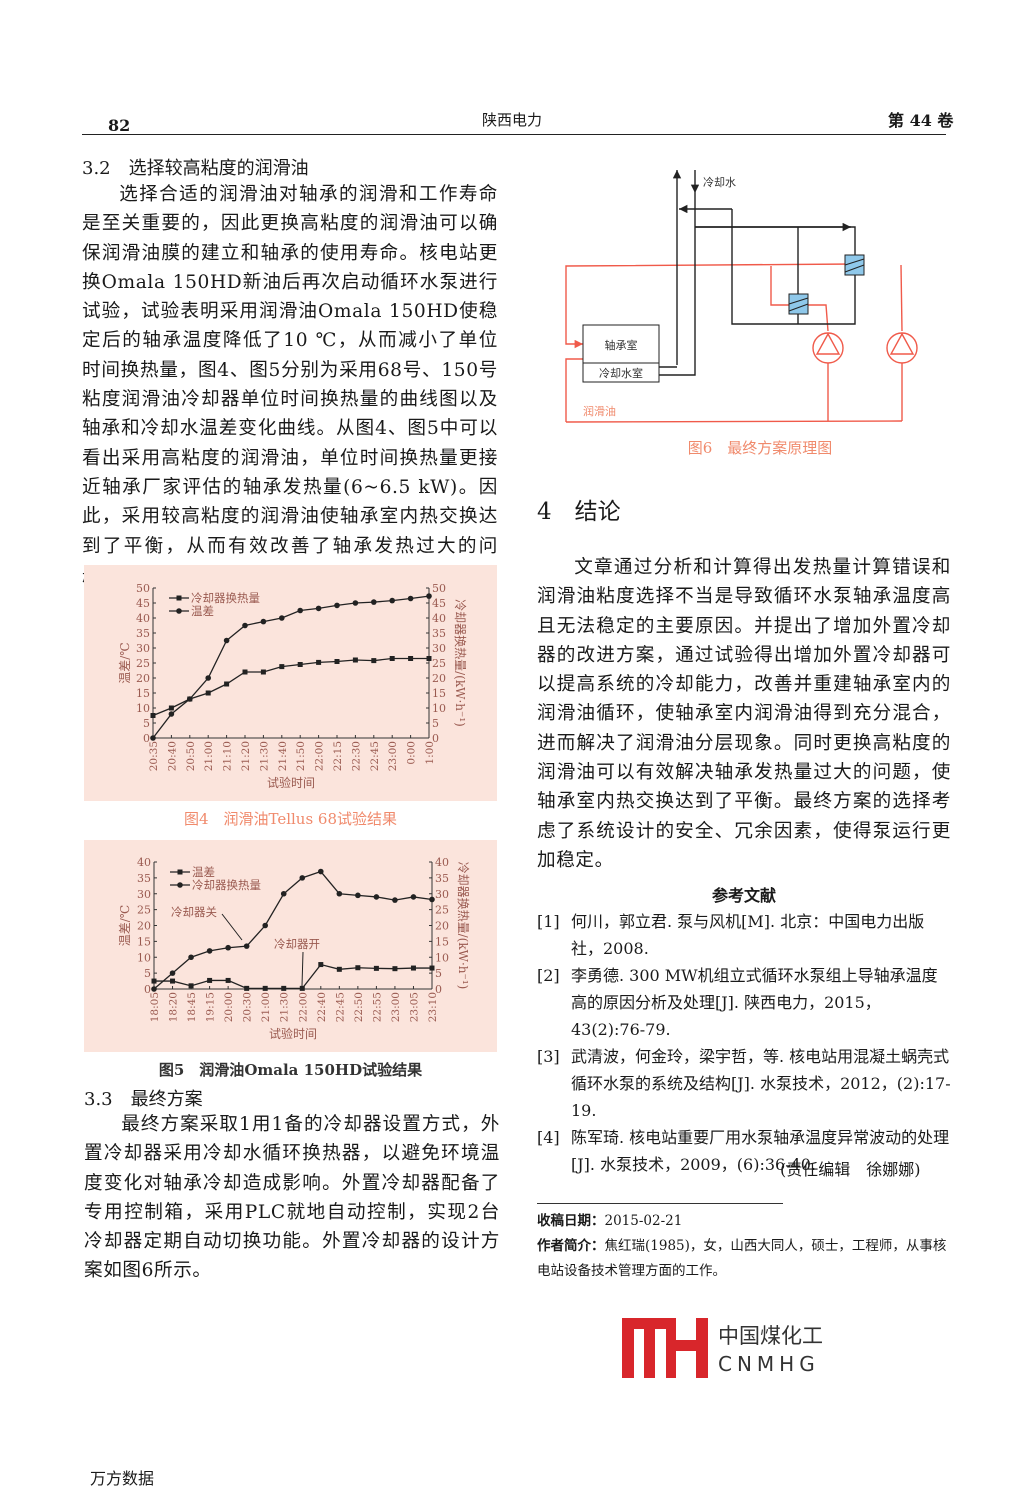 The height and width of the screenshot is (1509, 1023). Describe the element at coordinates (119, 125) in the screenshot. I see `page-number: 82` at that location.